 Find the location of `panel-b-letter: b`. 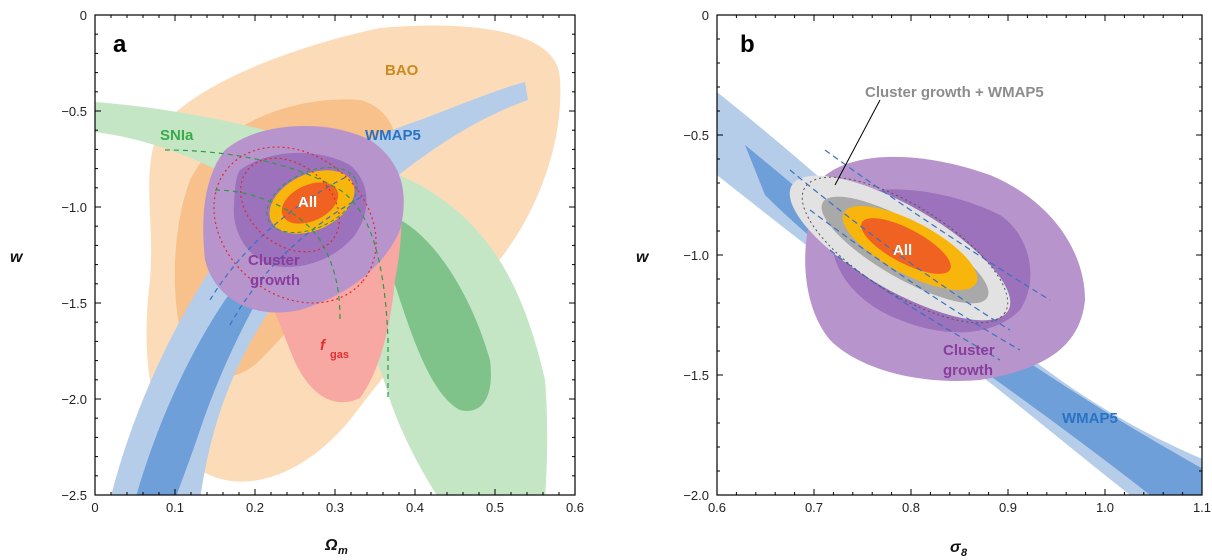

panel-b-letter: b is located at coordinates (747, 44).